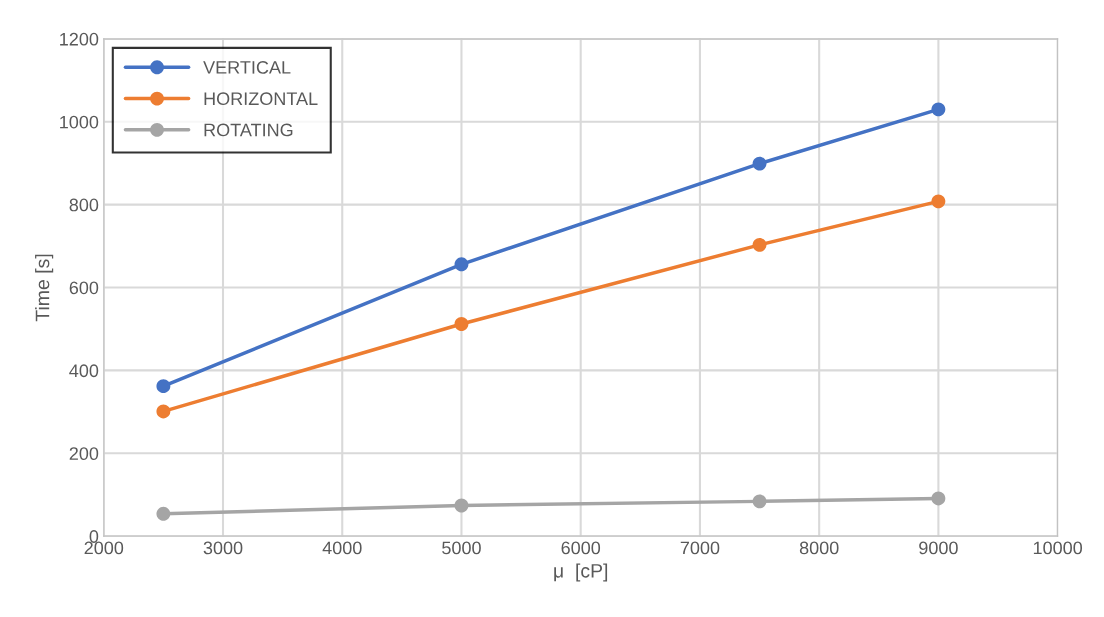 This screenshot has width=1104, height=617. What do you see at coordinates (79, 122) in the screenshot?
I see `y-tick-label: 1000` at bounding box center [79, 122].